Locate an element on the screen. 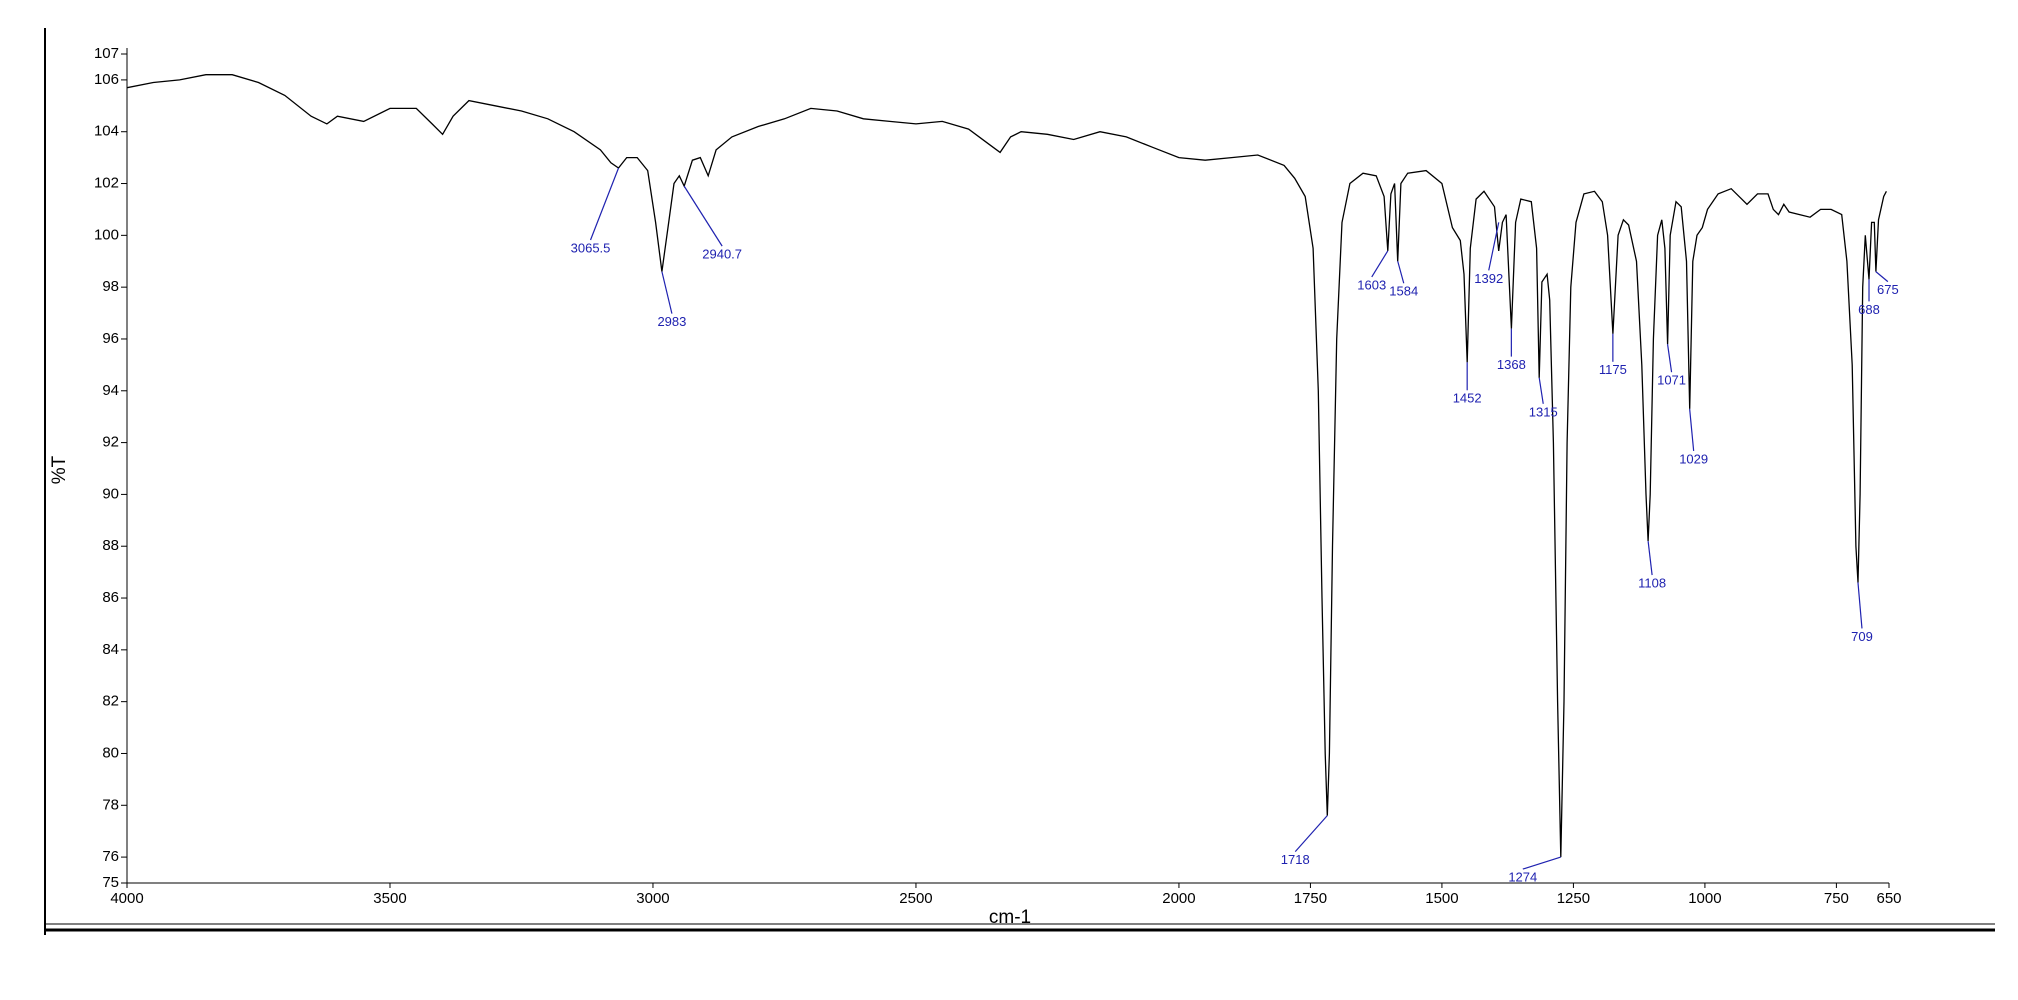 The image size is (2018, 1000). y-tick-label: 107 is located at coordinates (106, 53).